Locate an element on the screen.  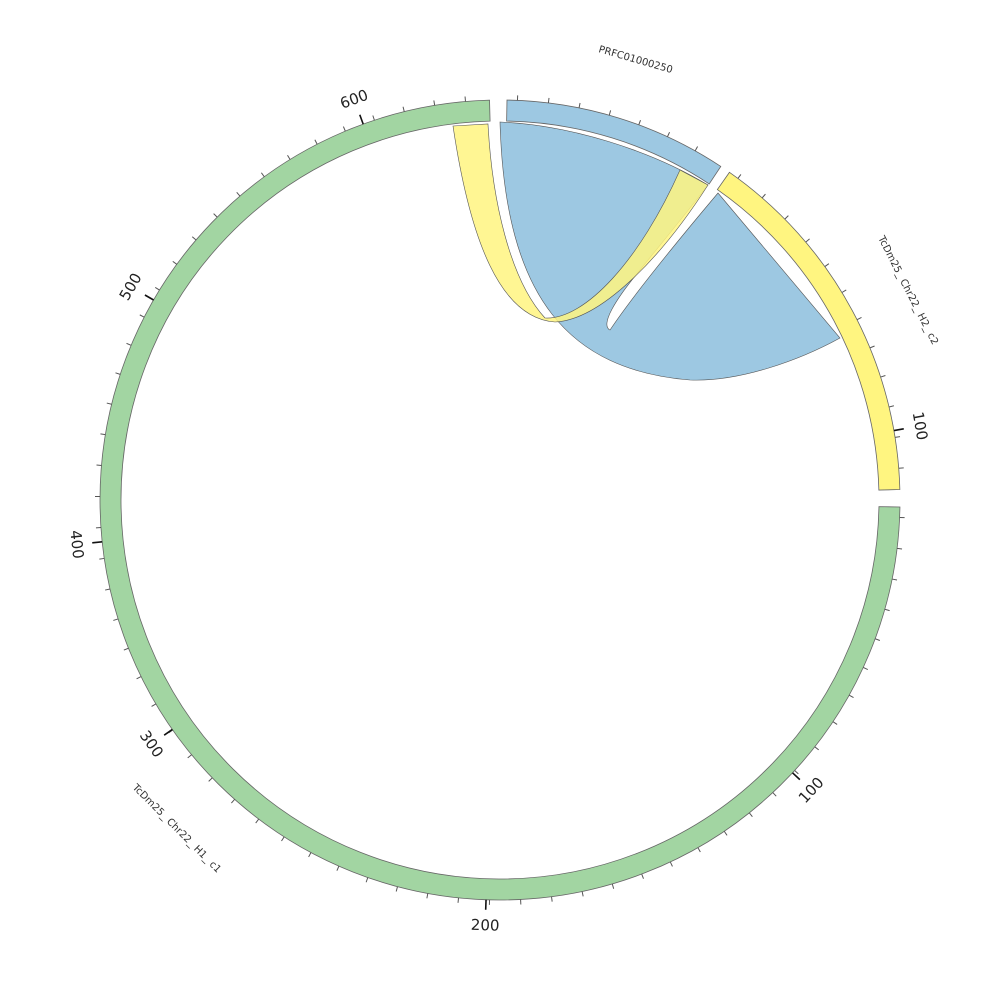
tick-label: 400 is located at coordinates (76, 544).